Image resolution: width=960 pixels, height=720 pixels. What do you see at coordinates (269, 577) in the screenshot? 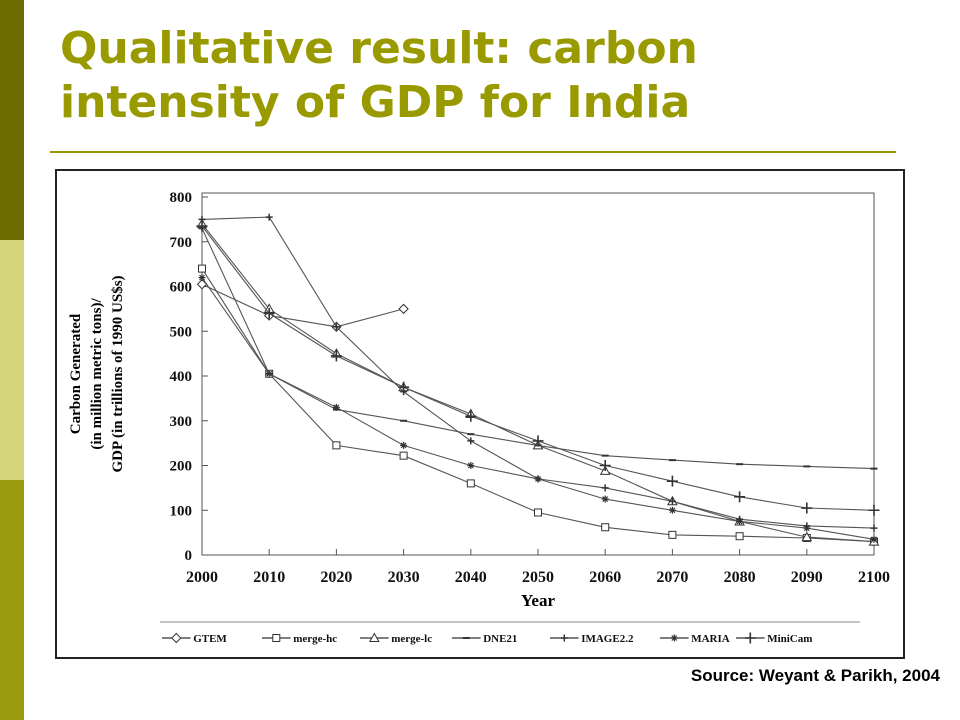
I see `x-tick-label-1: 2010` at bounding box center [269, 577].